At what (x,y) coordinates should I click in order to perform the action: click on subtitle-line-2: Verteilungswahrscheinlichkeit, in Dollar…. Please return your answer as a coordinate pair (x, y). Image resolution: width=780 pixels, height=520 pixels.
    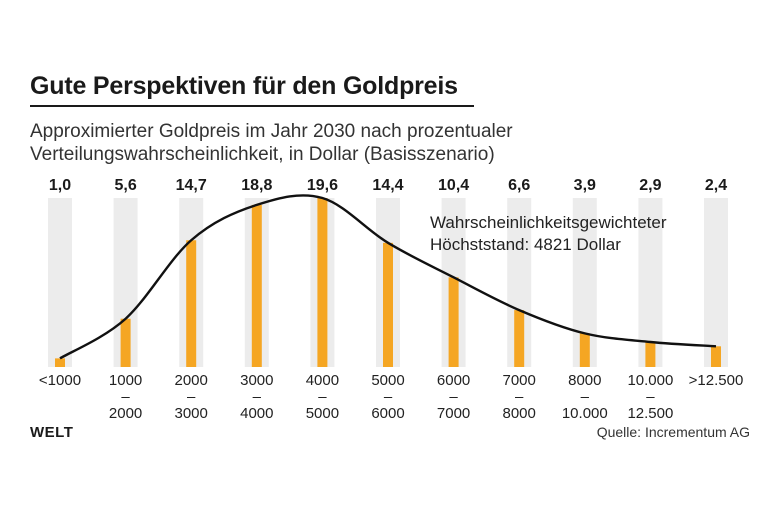
    Looking at the image, I should click on (262, 154).